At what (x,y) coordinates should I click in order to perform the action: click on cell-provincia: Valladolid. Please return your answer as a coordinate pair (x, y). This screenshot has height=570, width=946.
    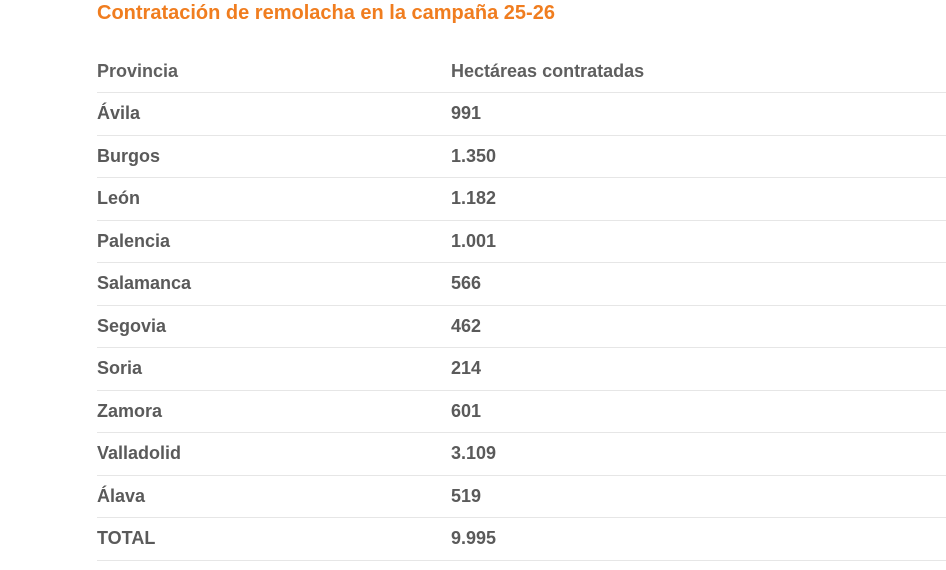
    Looking at the image, I should click on (274, 454).